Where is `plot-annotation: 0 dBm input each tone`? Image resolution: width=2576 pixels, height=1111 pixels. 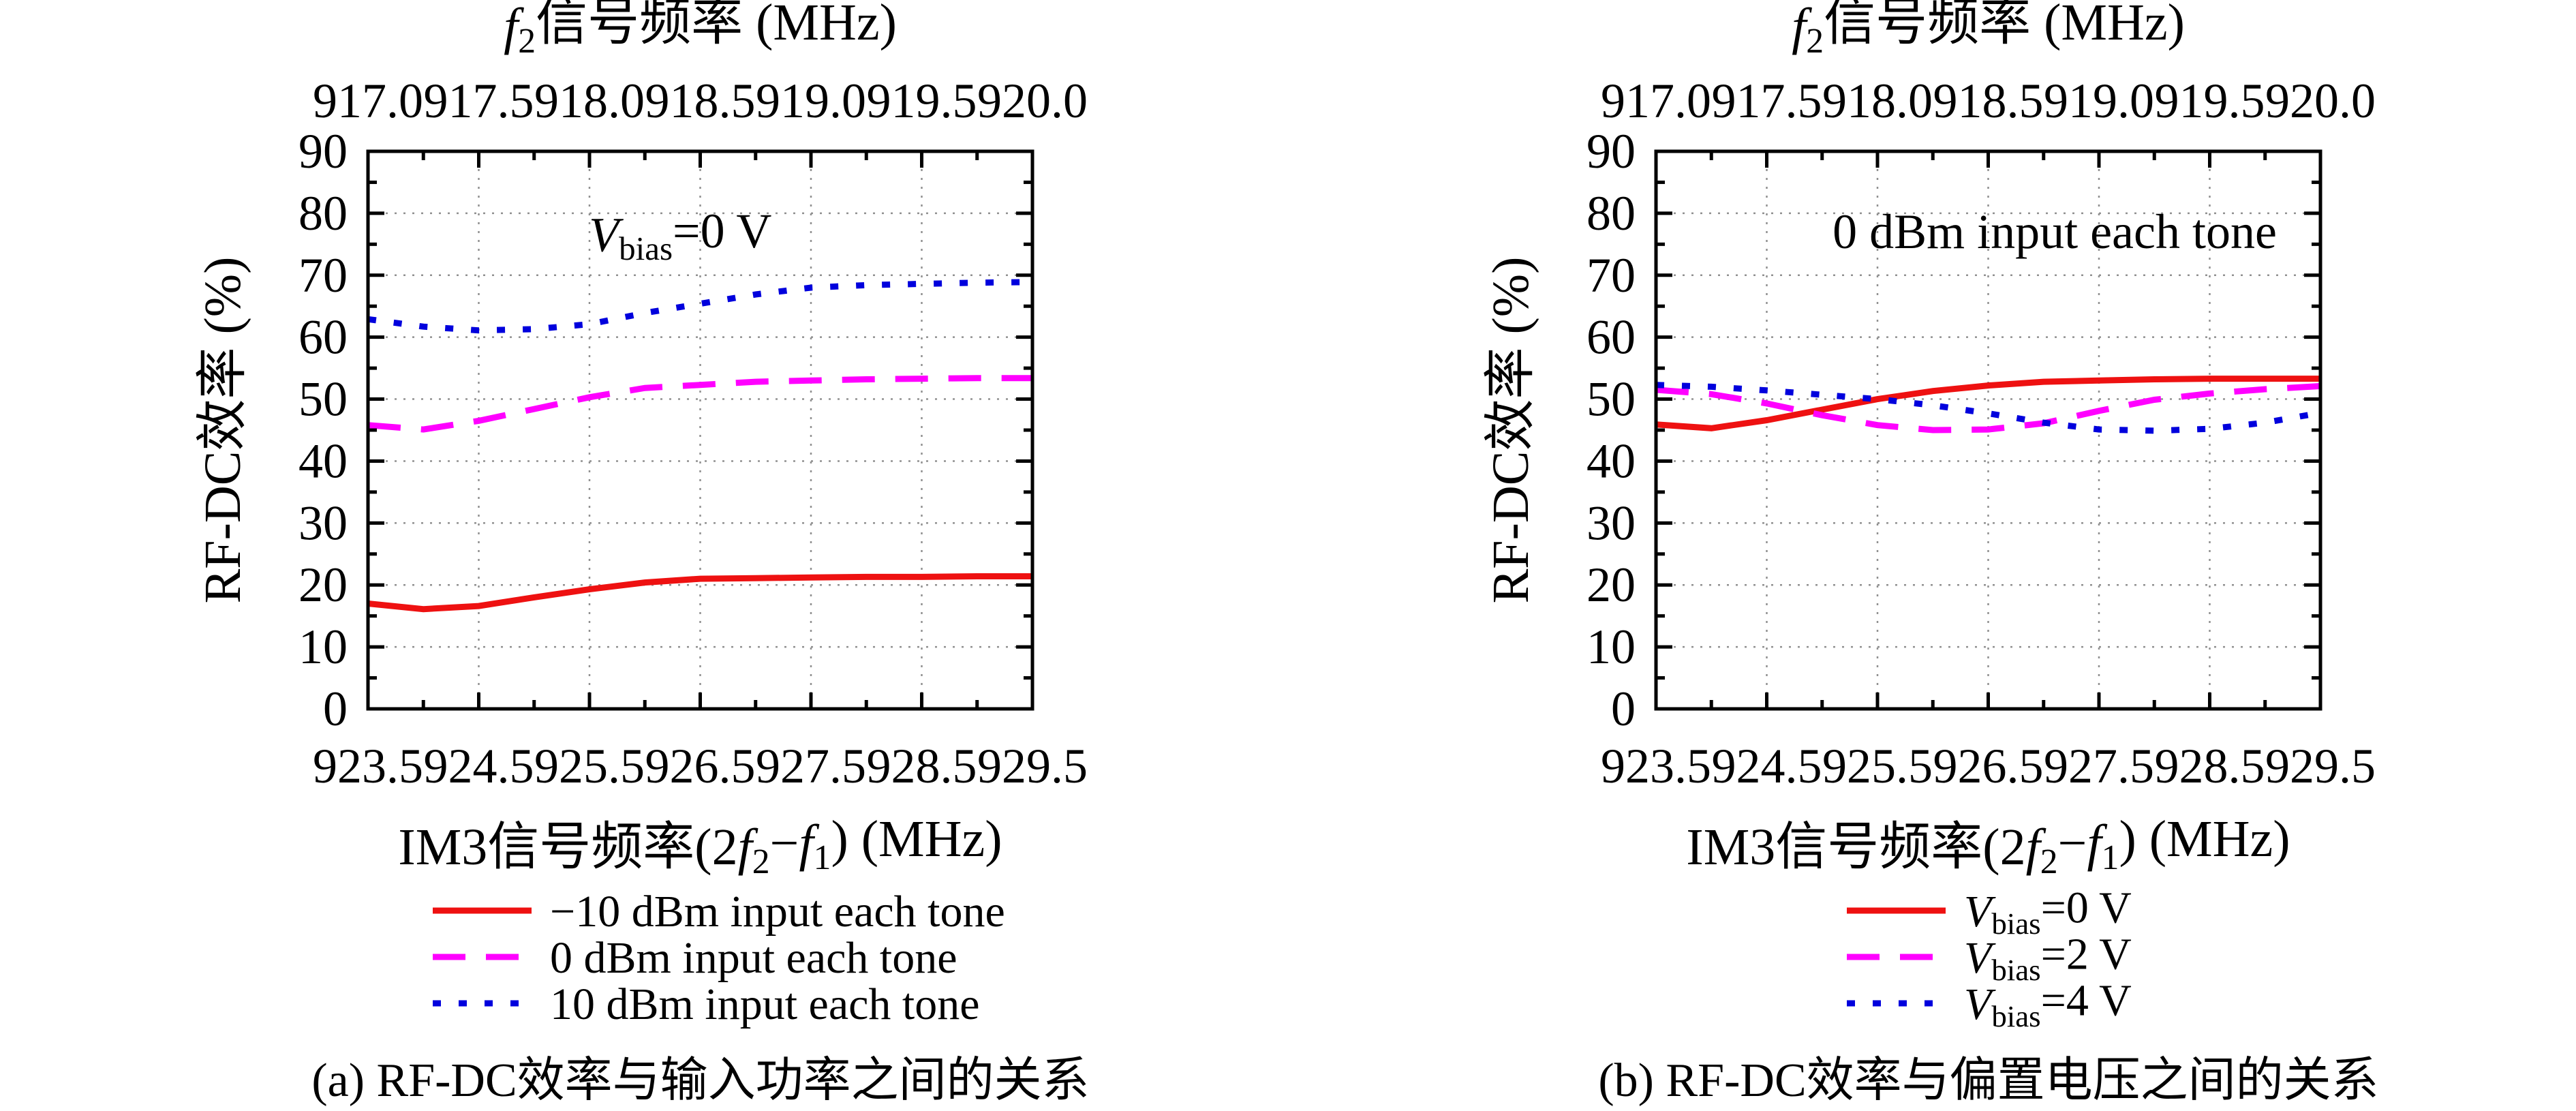
plot-annotation: 0 dBm input each tone is located at coordinates (2055, 231).